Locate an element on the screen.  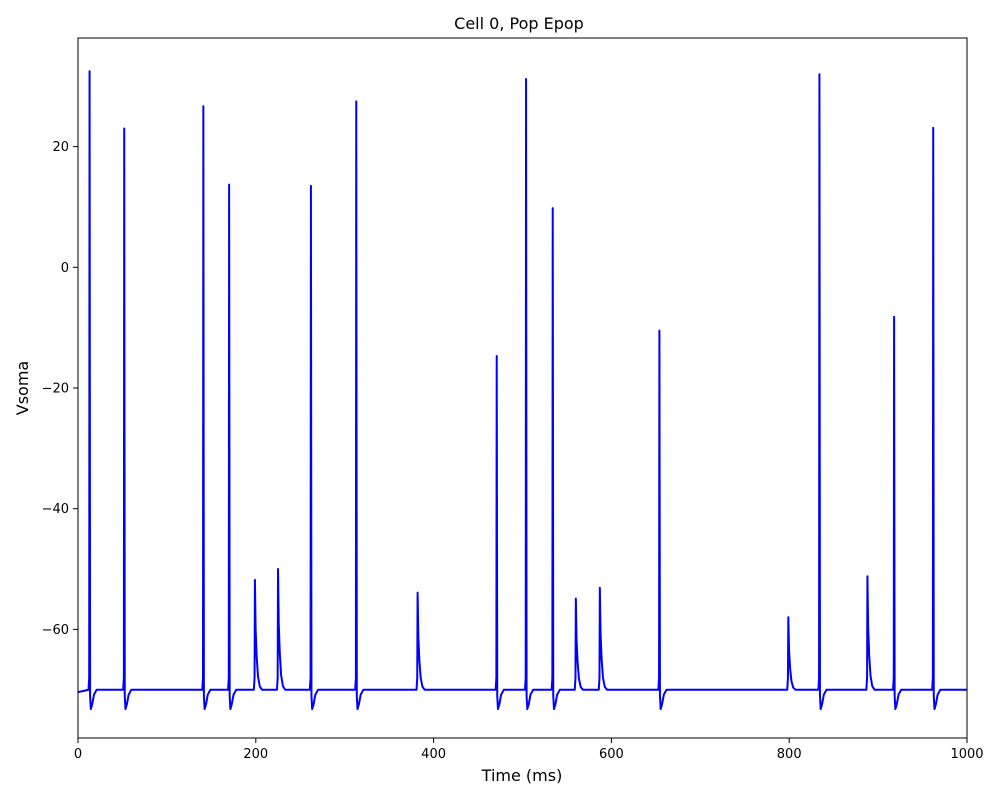
y-tick-label: −20 is located at coordinates (55, 389).